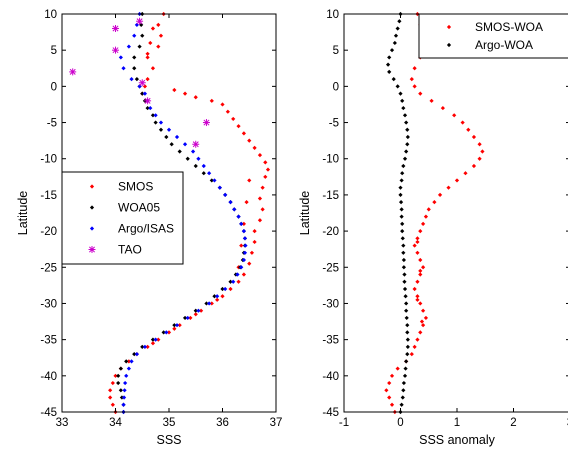 This screenshot has height=455, width=568. I want to click on x-tick-label: 36, so click(222, 423).